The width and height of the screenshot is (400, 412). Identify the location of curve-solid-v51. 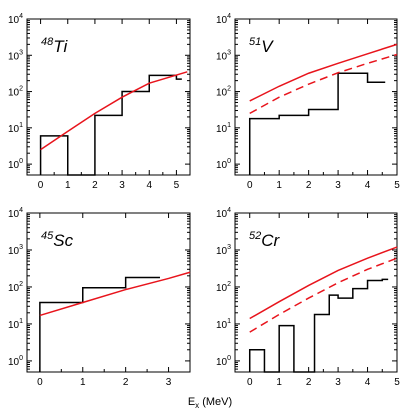
(323, 72).